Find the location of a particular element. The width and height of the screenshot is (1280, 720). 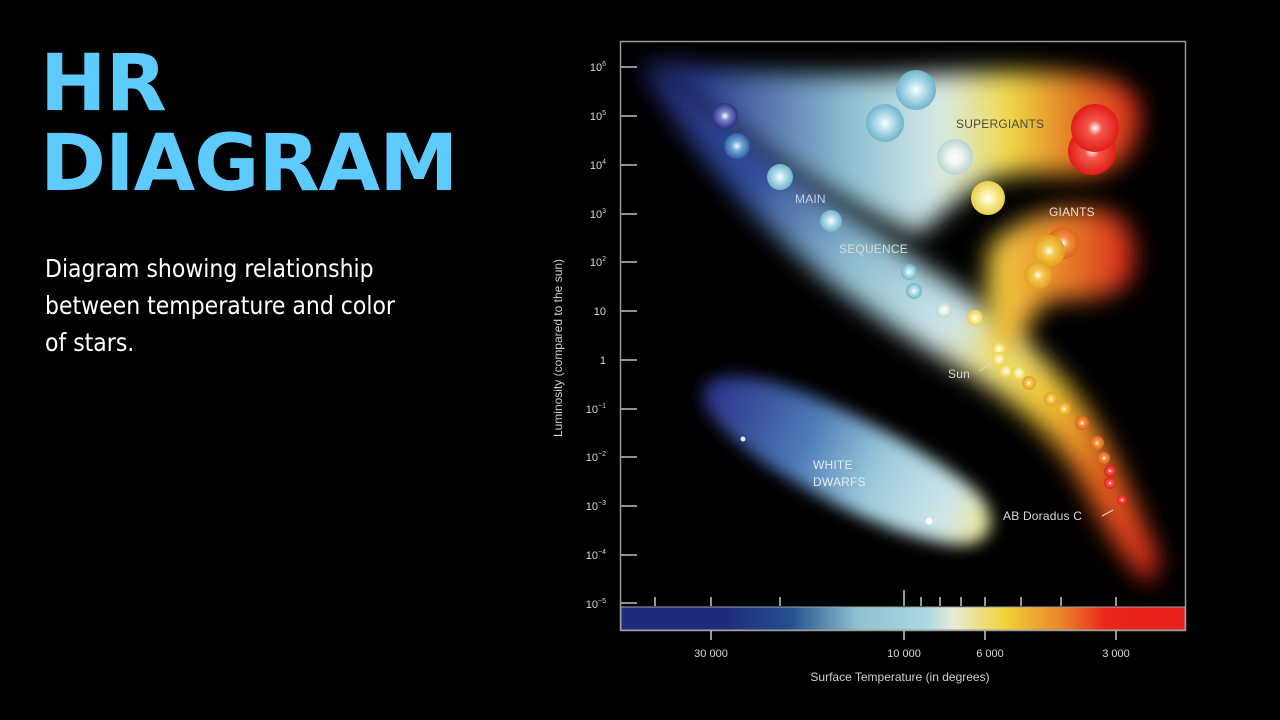

sequence-label: SEQUENCE is located at coordinates (873, 249).